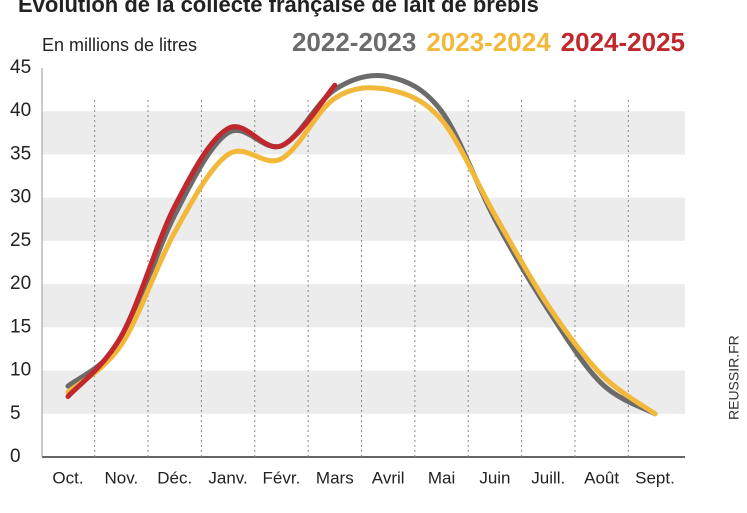 This screenshot has height=513, width=747. What do you see at coordinates (227, 477) in the screenshot?
I see `x-tick-label: Janv.` at bounding box center [227, 477].